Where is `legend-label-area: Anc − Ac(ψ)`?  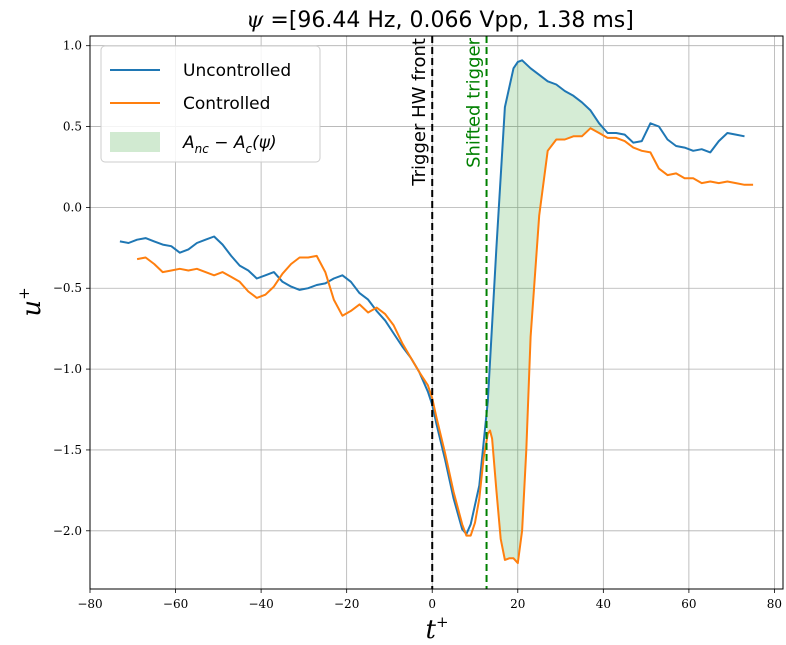 legend-label-area: Anc − Ac(ψ) is located at coordinates (229, 144).